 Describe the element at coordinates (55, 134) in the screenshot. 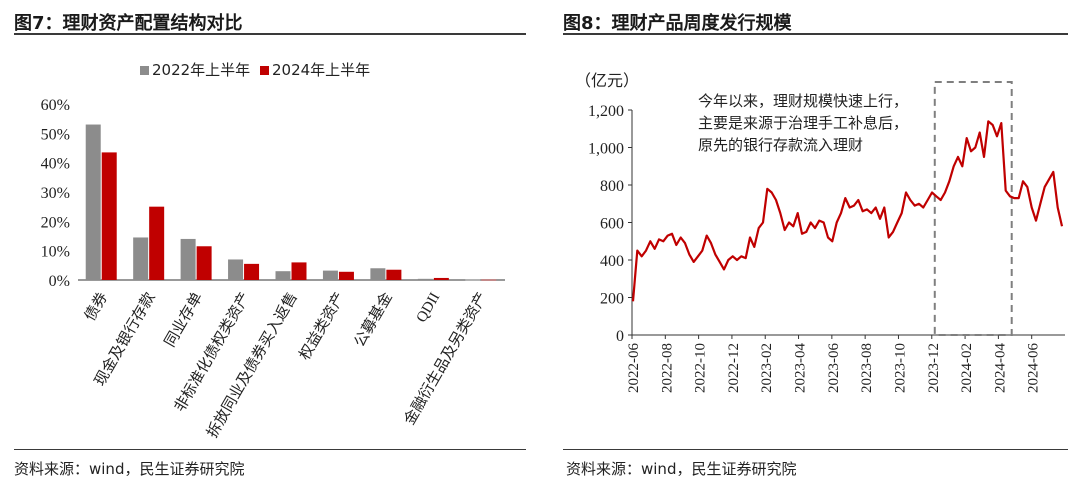

I see `y-tick-label: 50%` at that location.